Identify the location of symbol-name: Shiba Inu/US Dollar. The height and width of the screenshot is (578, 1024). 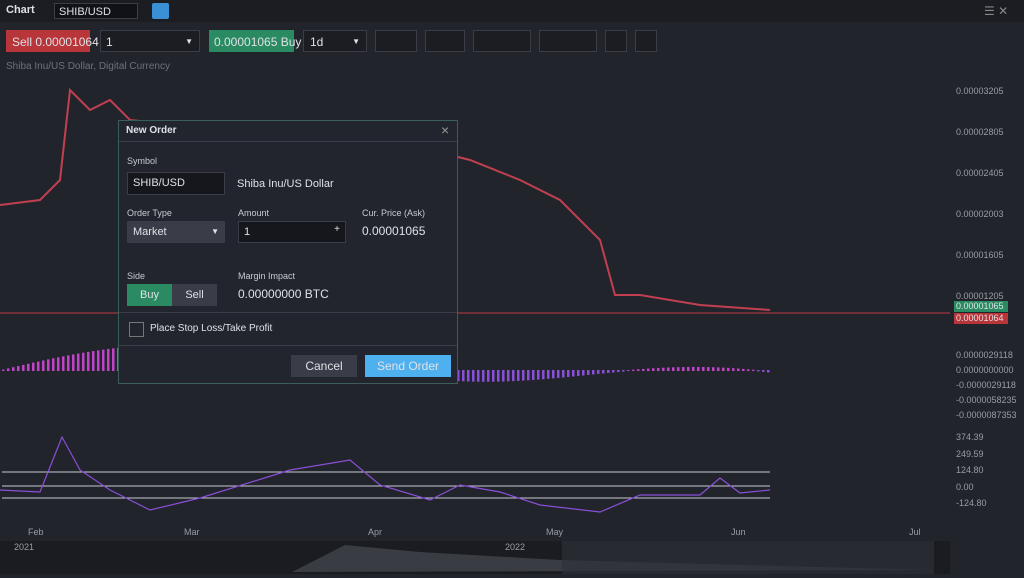
(285, 184).